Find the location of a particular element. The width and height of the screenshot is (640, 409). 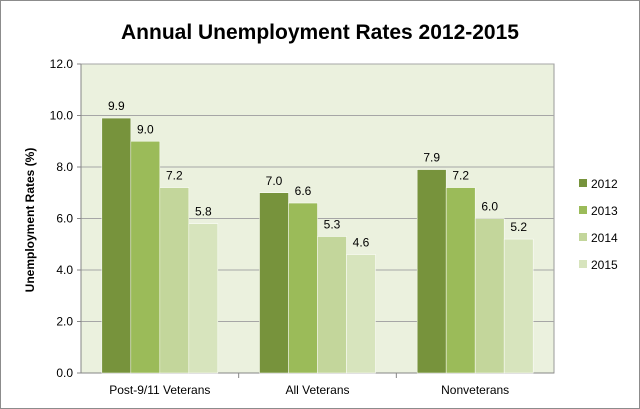

data-label: 5.3 is located at coordinates (332, 225).